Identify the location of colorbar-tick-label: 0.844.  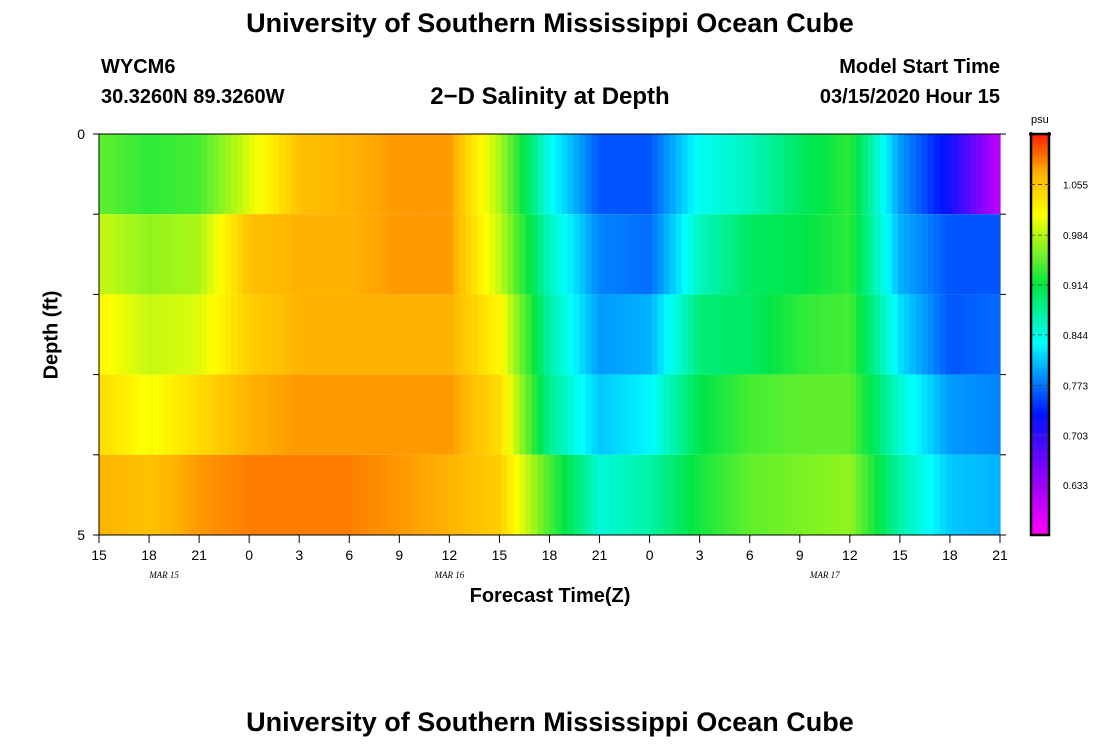
(1075, 336).